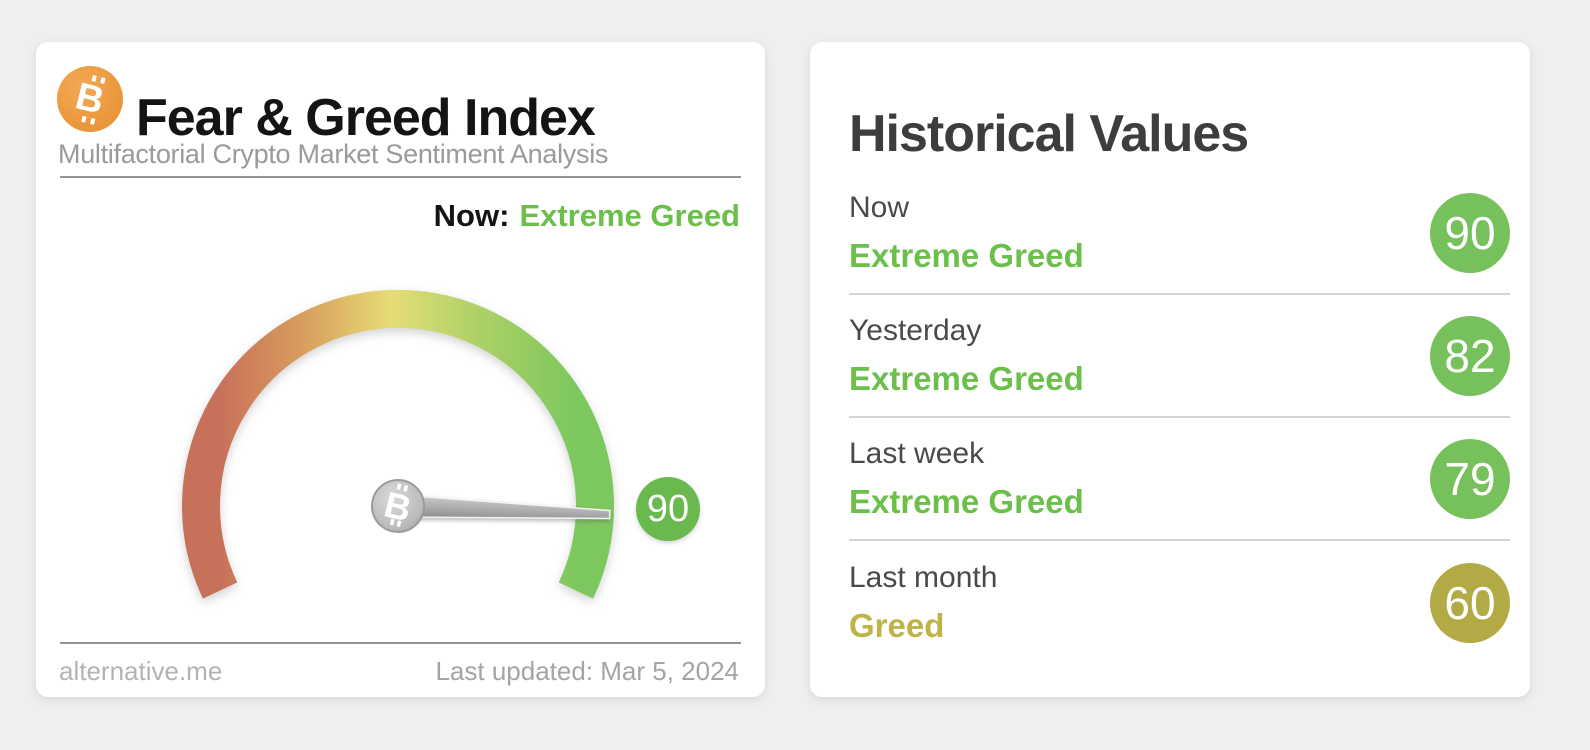  Describe the element at coordinates (471, 215) in the screenshot. I see `now-label: Now:` at that location.